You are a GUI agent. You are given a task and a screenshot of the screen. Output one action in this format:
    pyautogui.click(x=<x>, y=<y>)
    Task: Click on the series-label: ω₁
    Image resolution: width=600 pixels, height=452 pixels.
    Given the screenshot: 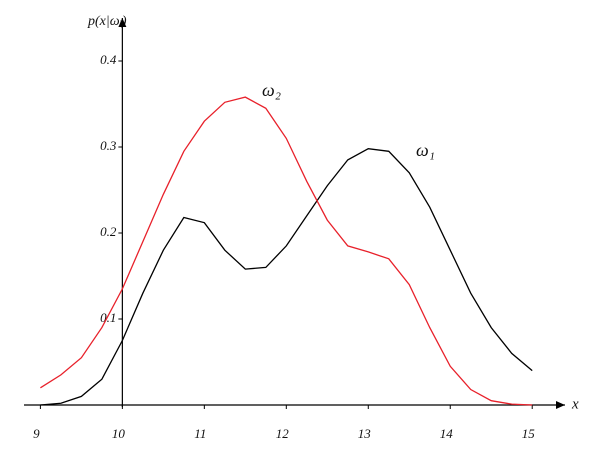 What is the action you would take?
    pyautogui.click(x=425, y=150)
    